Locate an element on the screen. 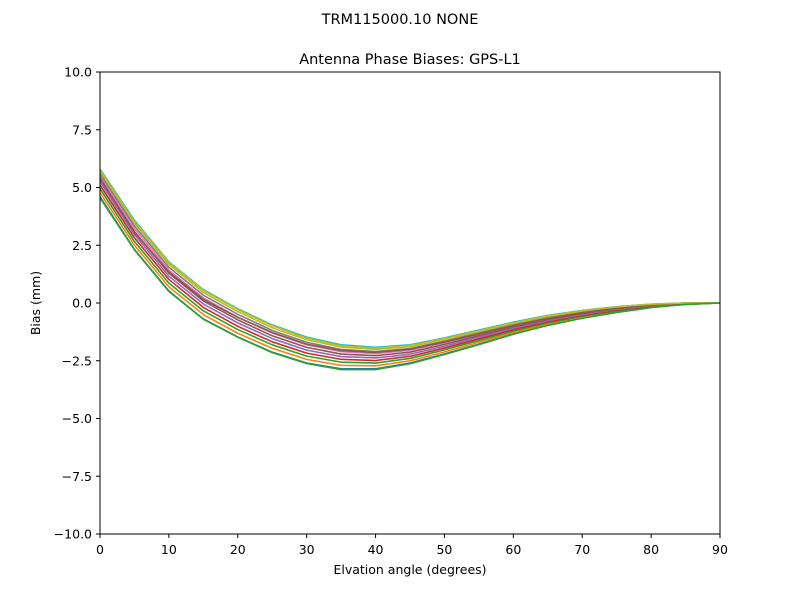  x-tick-label: 20 is located at coordinates (238, 549).